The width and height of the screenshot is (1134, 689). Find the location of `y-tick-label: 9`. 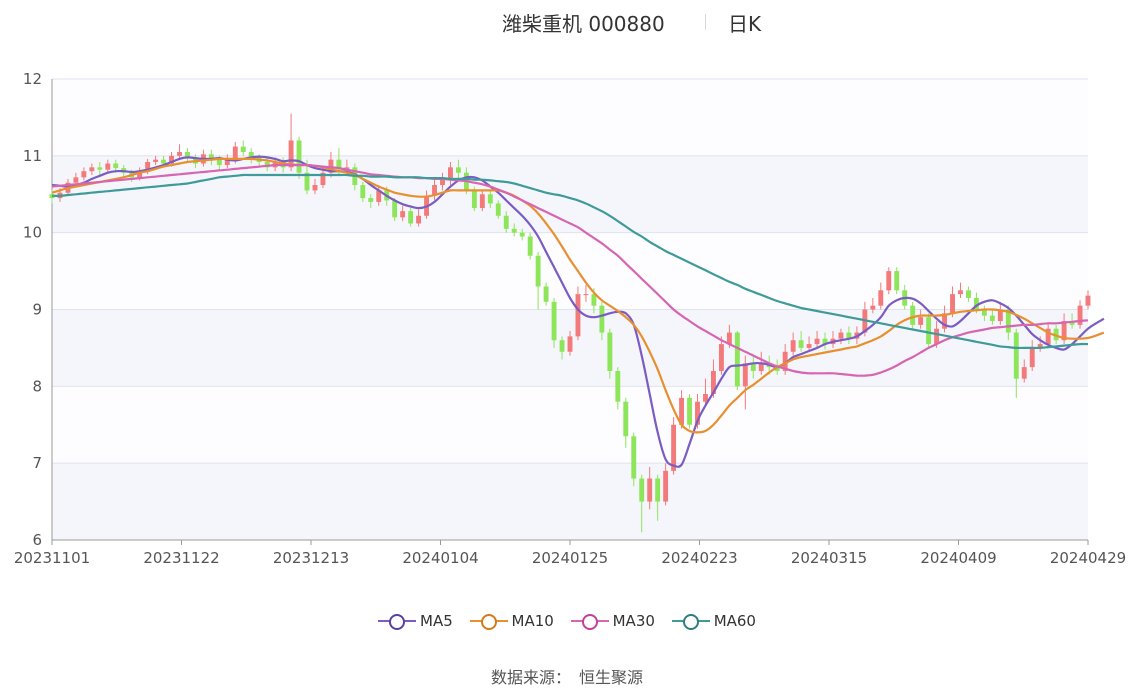

y-tick-label: 9 is located at coordinates (37, 310).